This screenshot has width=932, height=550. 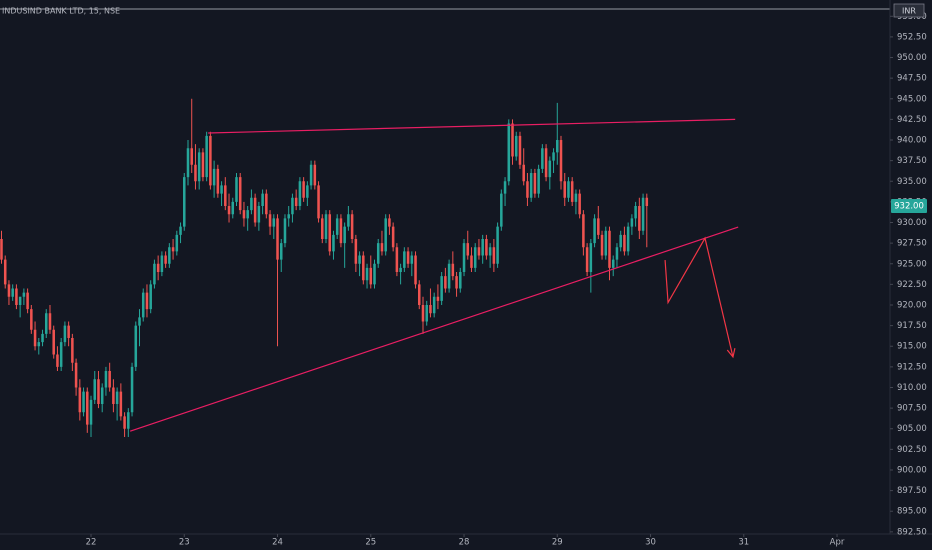 I want to click on x-tick-label: Apr, so click(x=837, y=543).